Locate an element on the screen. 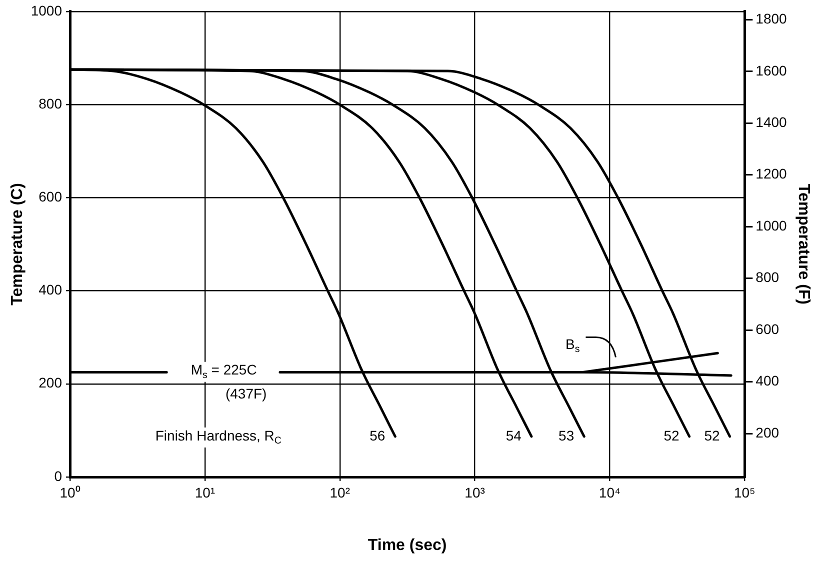 The image size is (827, 567). x-tick-label: 10⁰ is located at coordinates (70, 492).